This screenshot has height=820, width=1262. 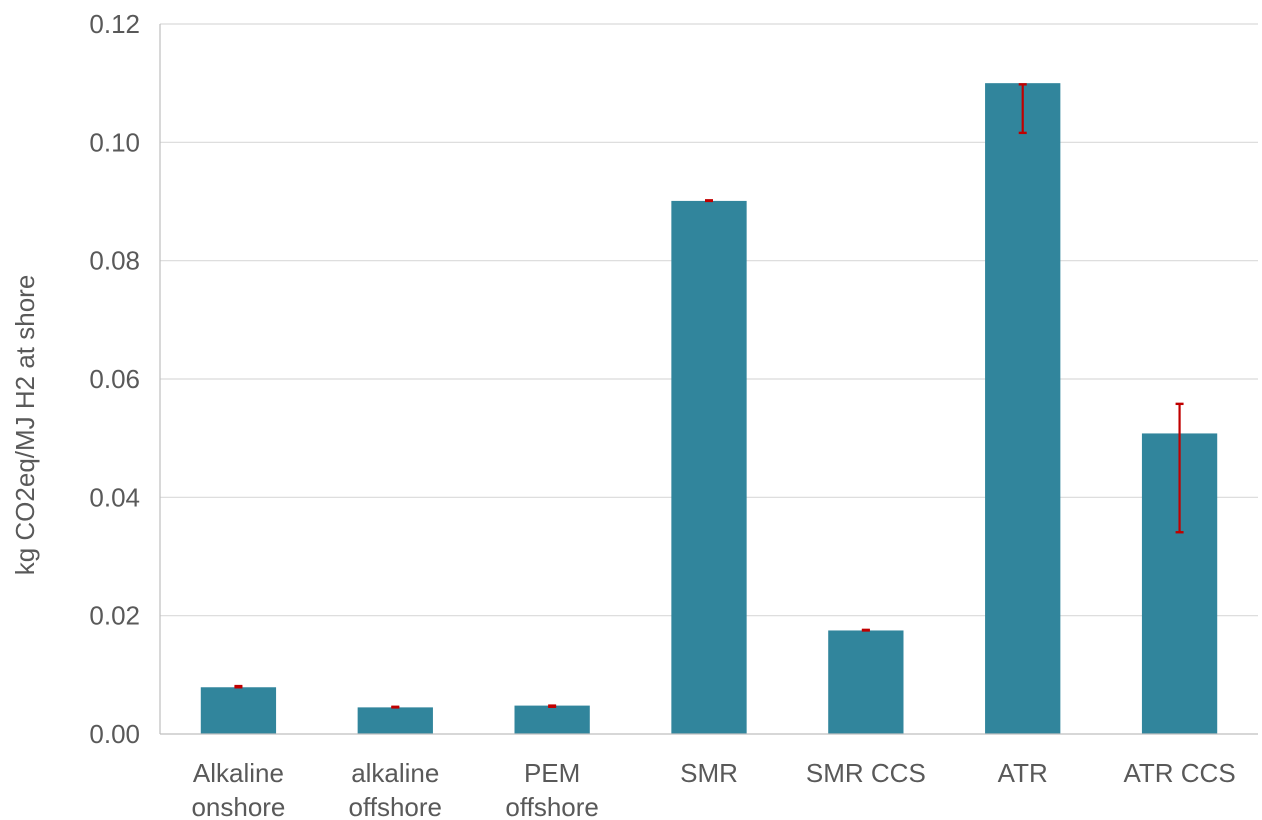 I want to click on x-category-label: ATR CCS, so click(x=1179, y=773).